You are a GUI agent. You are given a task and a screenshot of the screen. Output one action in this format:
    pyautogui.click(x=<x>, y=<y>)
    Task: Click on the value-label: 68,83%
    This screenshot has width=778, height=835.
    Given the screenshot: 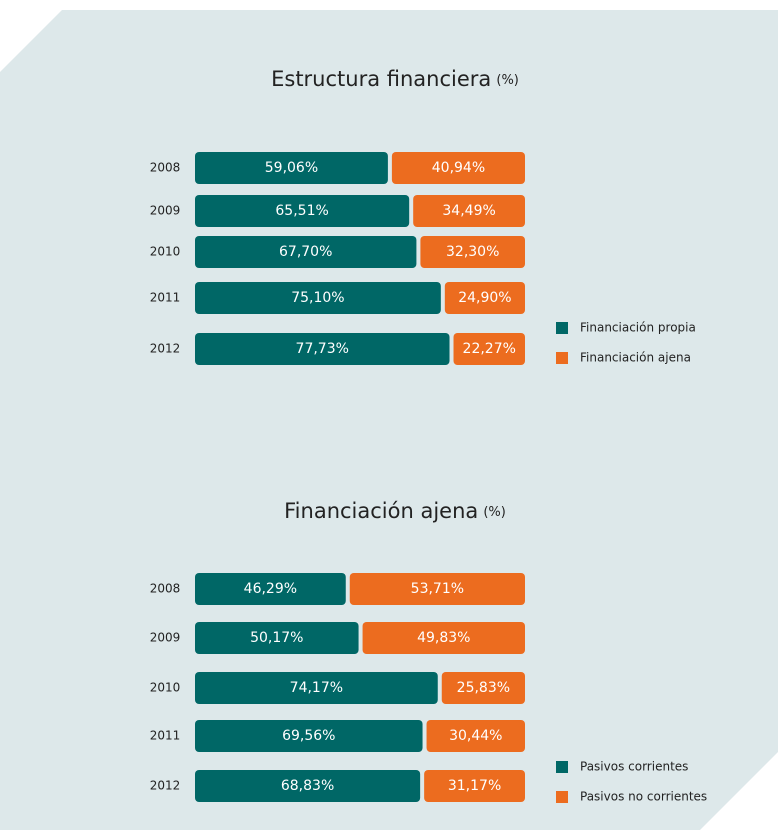 What is the action you would take?
    pyautogui.click(x=307, y=786)
    